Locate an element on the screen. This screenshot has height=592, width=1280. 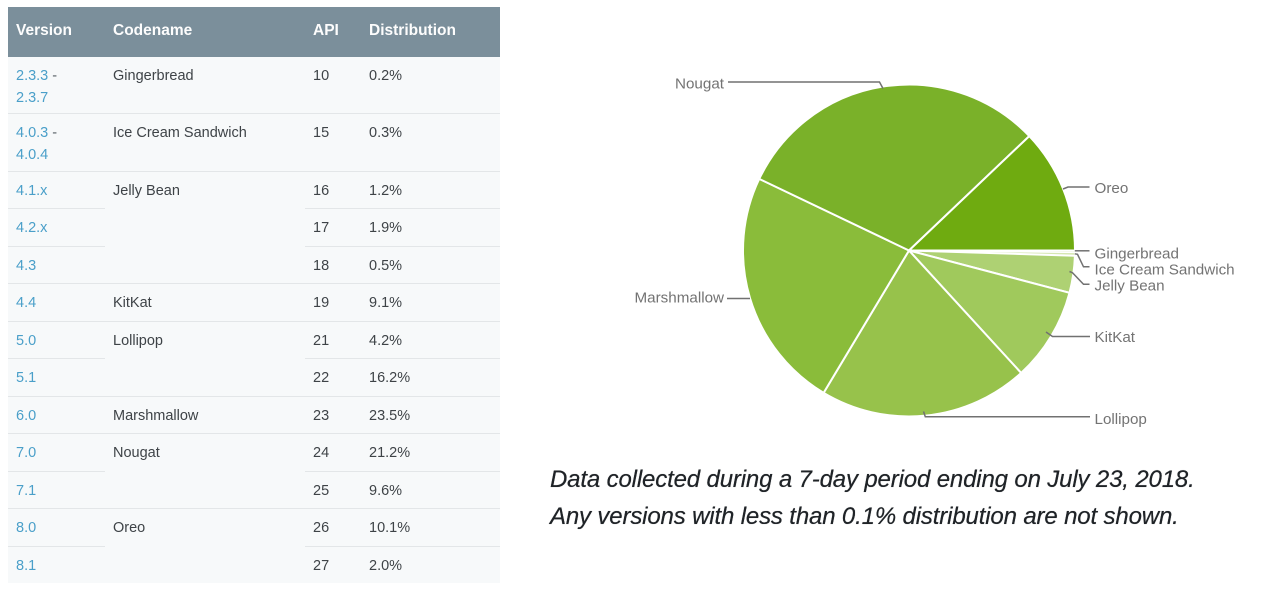
svg-text: Nougat is located at coordinates (700, 84).